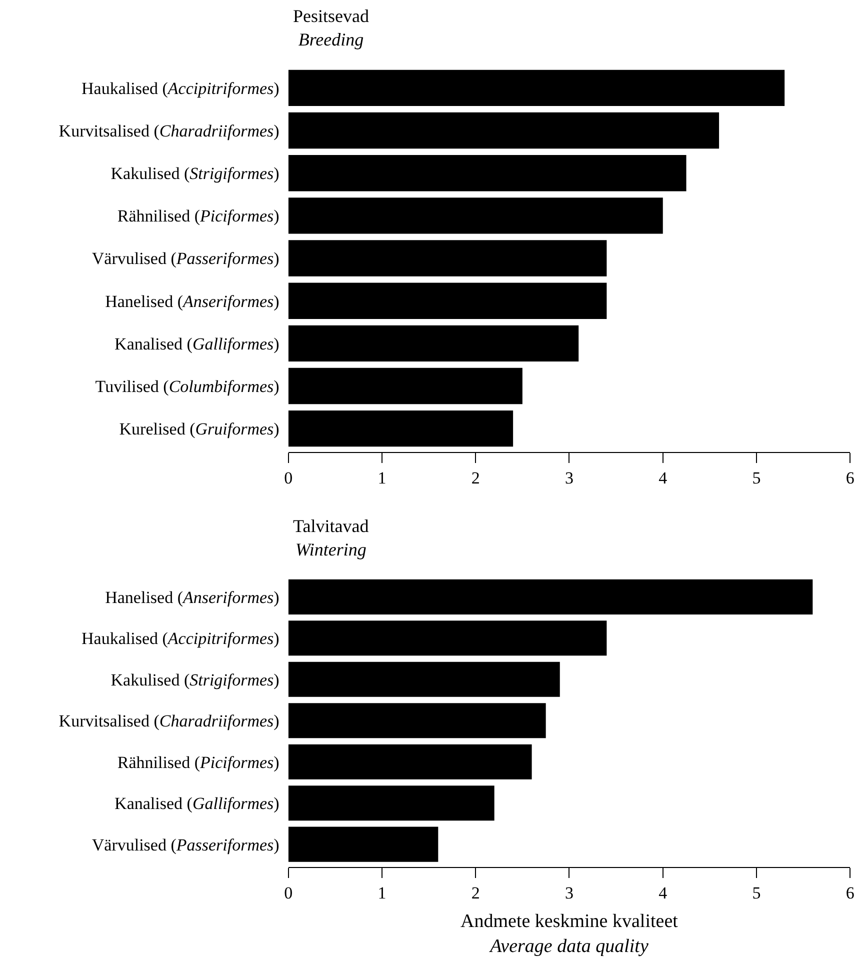  What do you see at coordinates (331, 16) in the screenshot?
I see `chart-title: Pesitsevad` at bounding box center [331, 16].